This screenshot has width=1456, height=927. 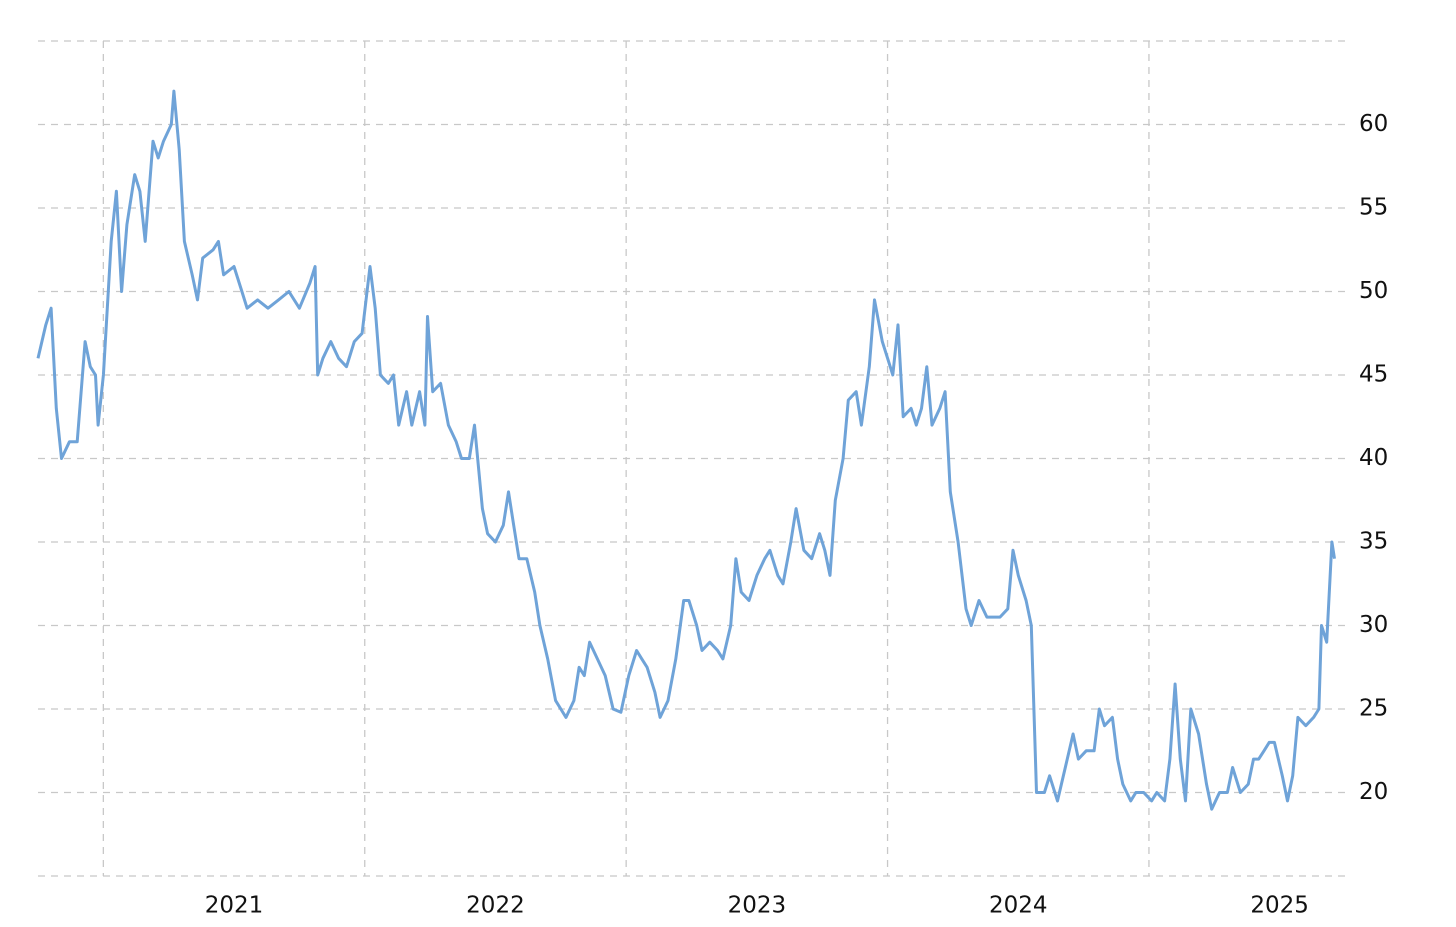 I want to click on y-tick-label: 25, so click(x=1373, y=709).